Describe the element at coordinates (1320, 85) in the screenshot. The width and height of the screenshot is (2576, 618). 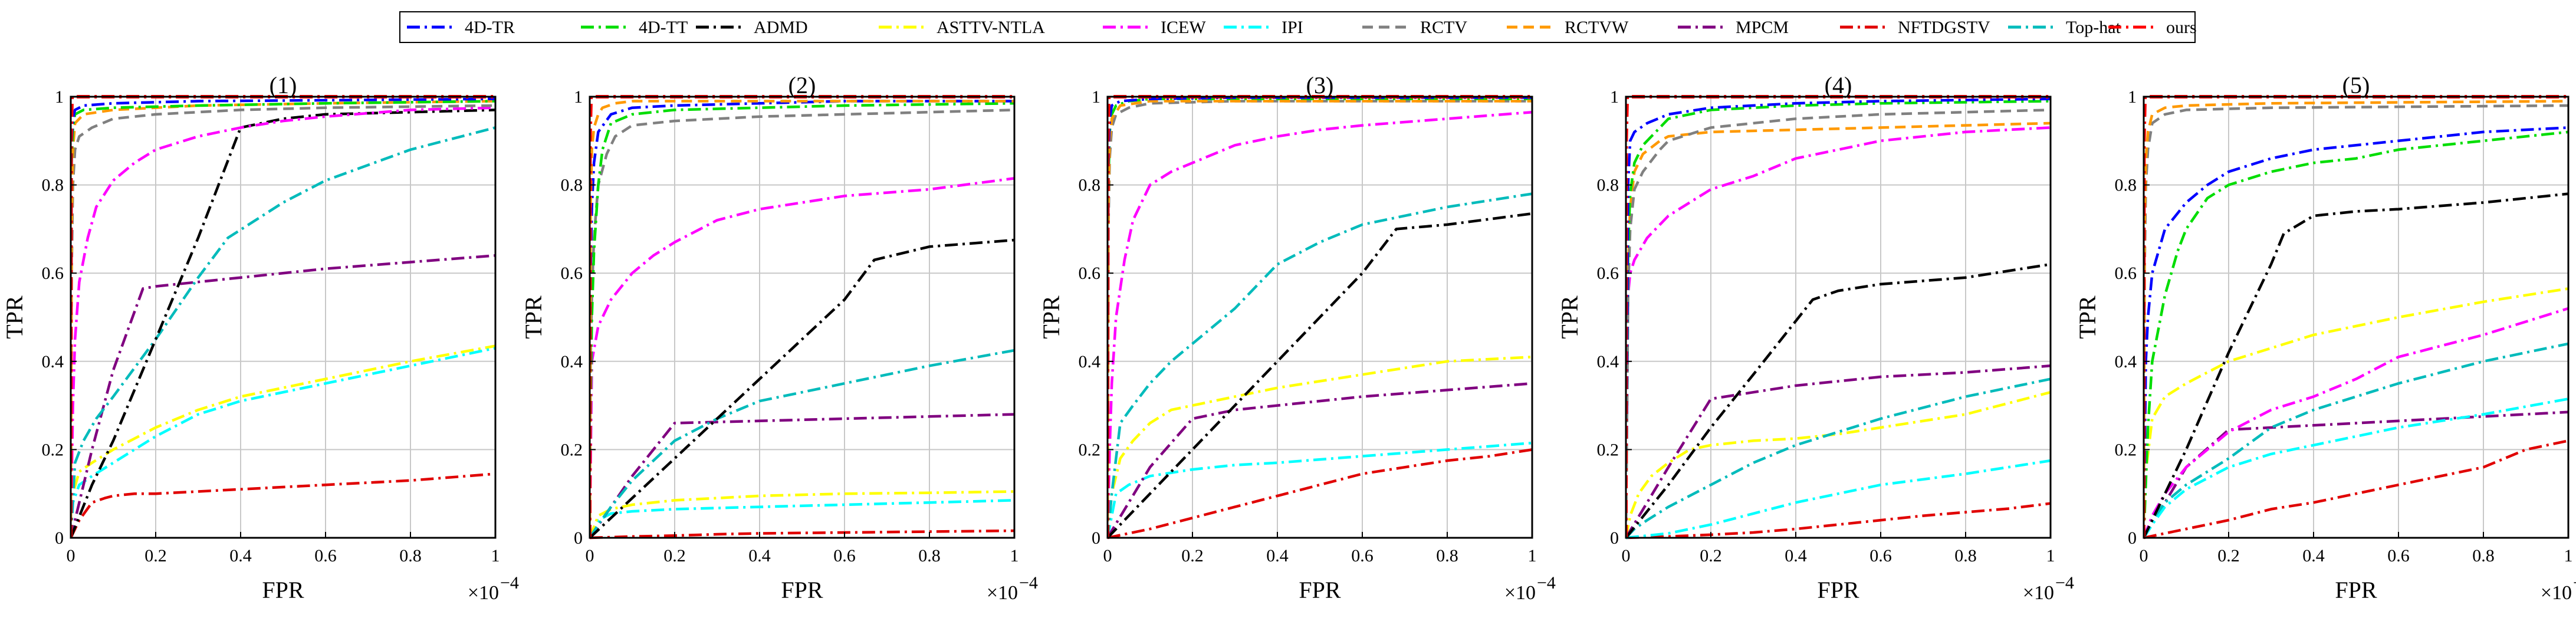
I see `panel-title: (3)` at that location.